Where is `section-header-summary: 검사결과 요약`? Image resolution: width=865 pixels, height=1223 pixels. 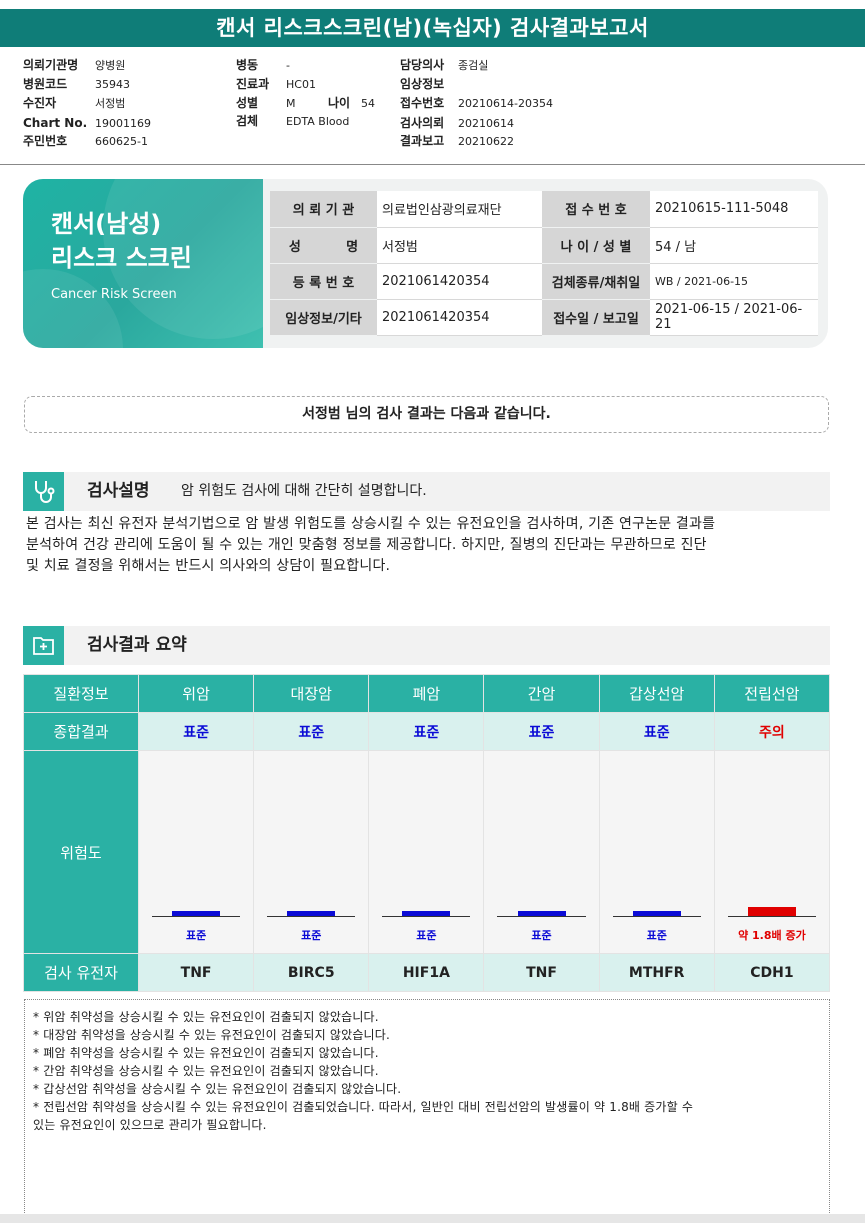
section-header-summary: 검사결과 요약 is located at coordinates (426, 645).